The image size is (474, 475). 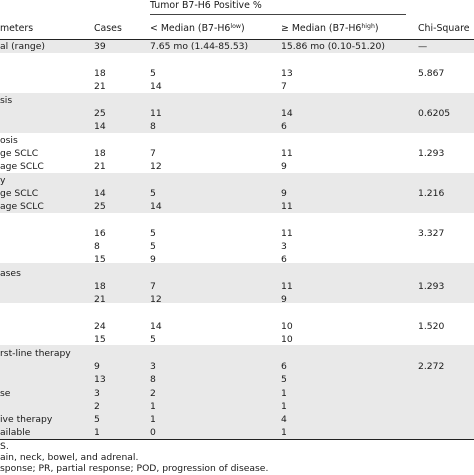 What do you see at coordinates (100, 46) in the screenshot?
I see `row-cases: 39` at bounding box center [100, 46].